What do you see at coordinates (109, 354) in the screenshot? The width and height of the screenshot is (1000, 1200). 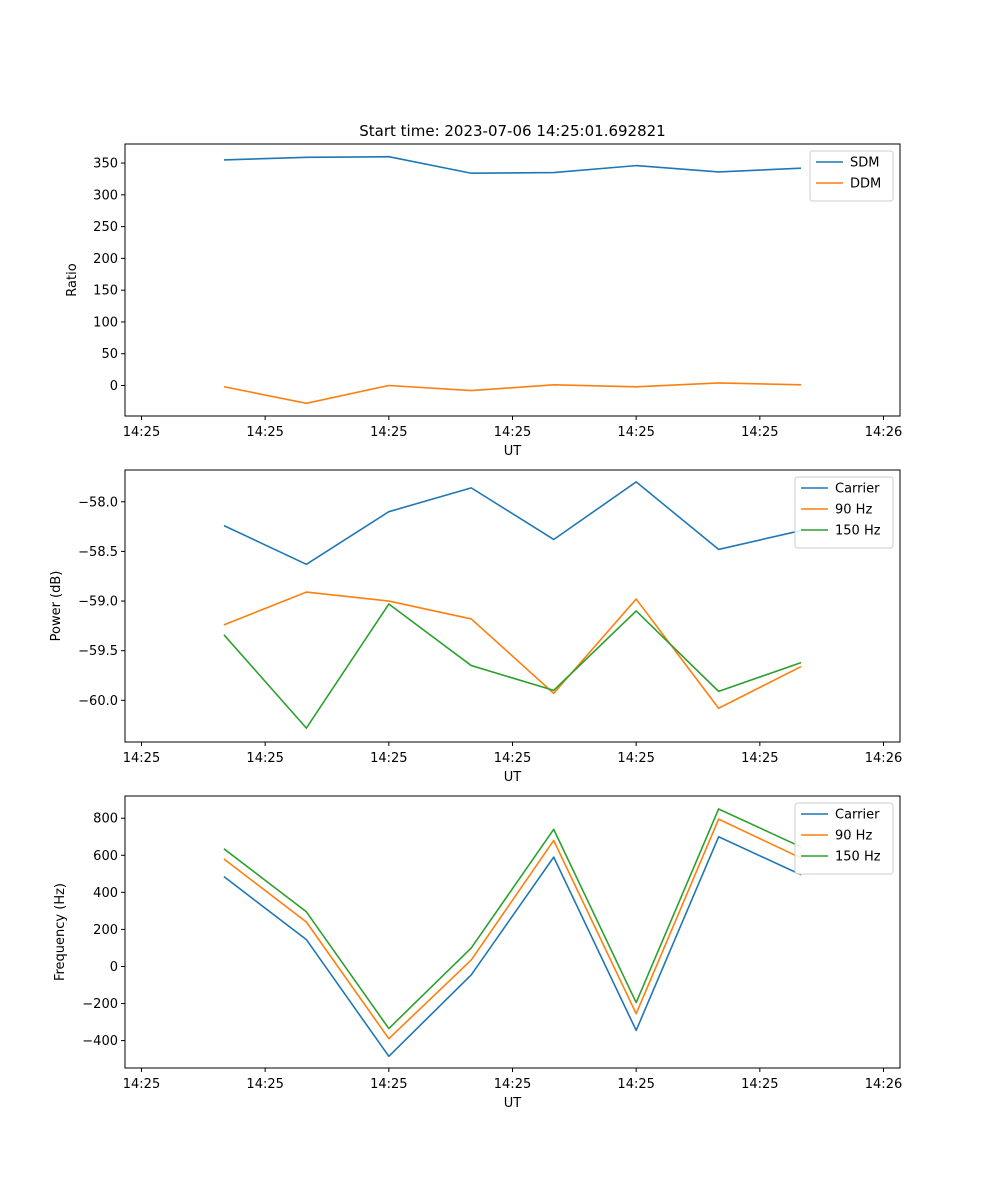 I see `y-tick-label: 50` at bounding box center [109, 354].